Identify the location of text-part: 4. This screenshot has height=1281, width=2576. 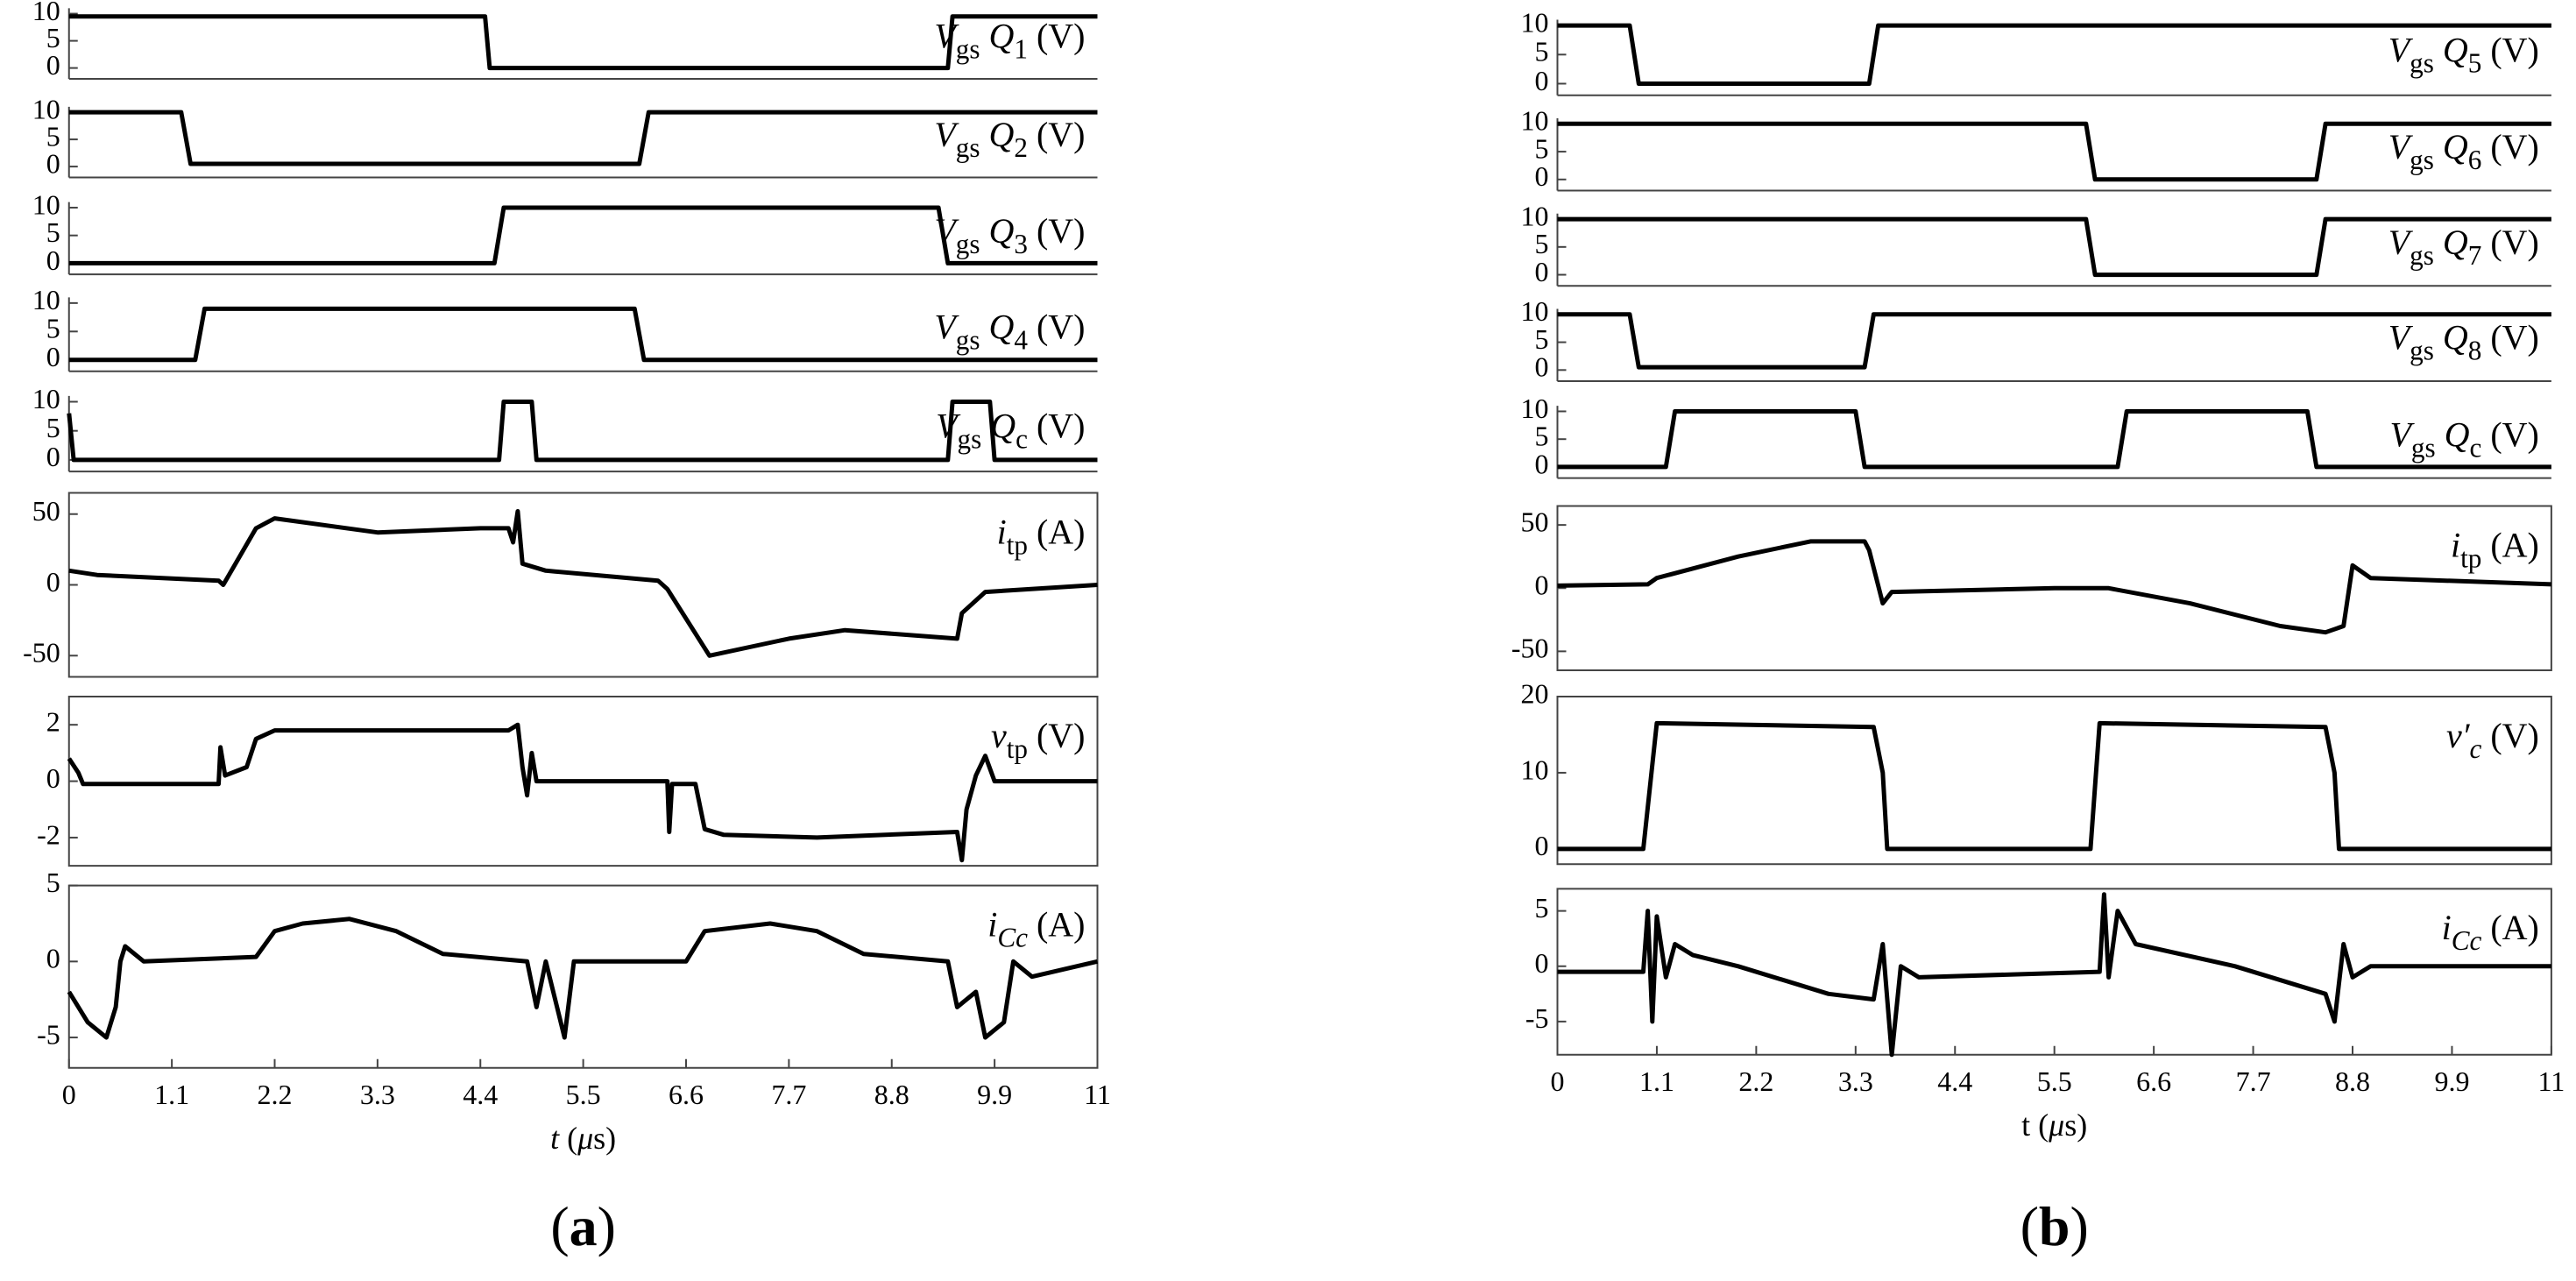
(1021, 340).